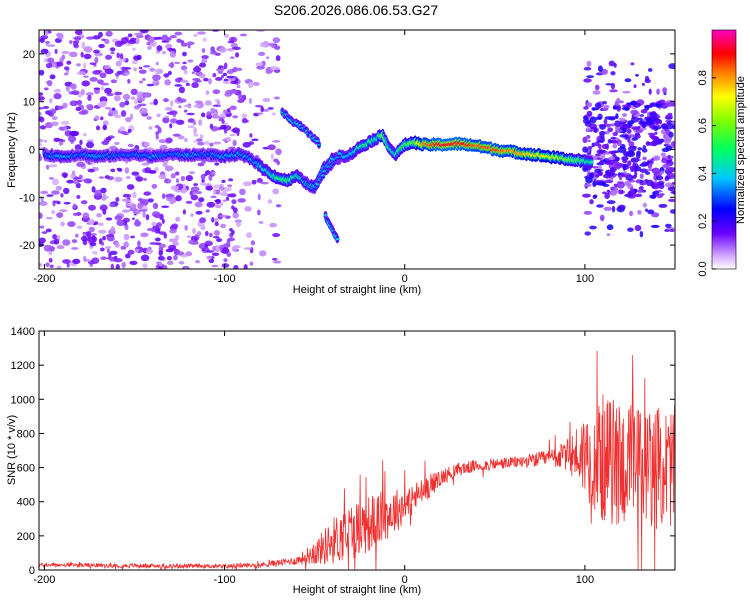 The height and width of the screenshot is (600, 750). Describe the element at coordinates (26, 469) in the screenshot. I see `y-tick-label: 600` at that location.